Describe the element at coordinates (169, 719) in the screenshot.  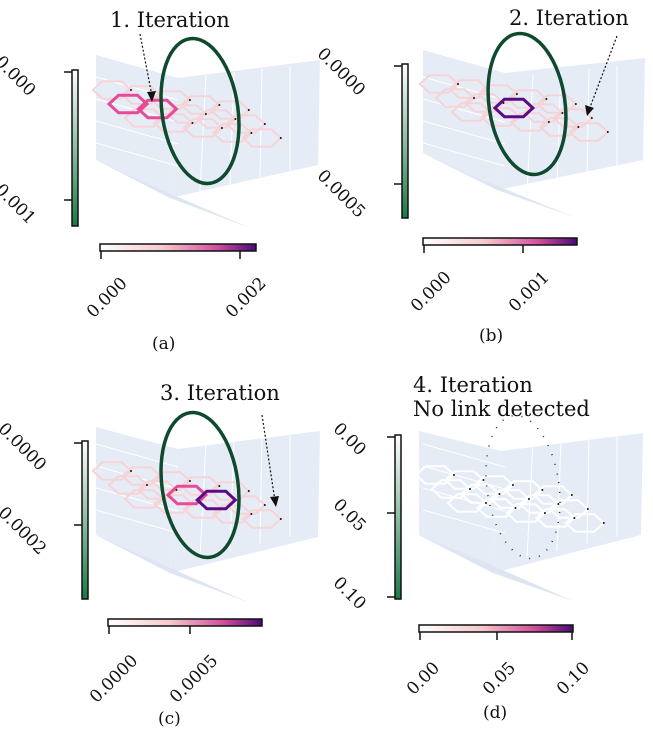
I see `panel-caption: (c)` at that location.